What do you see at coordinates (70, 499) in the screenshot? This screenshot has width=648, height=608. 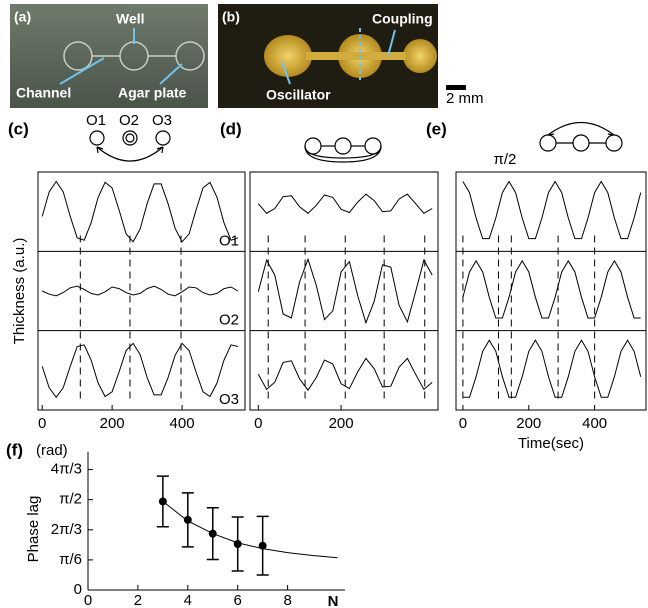 I see `y-tick-label: π/2` at bounding box center [70, 499].